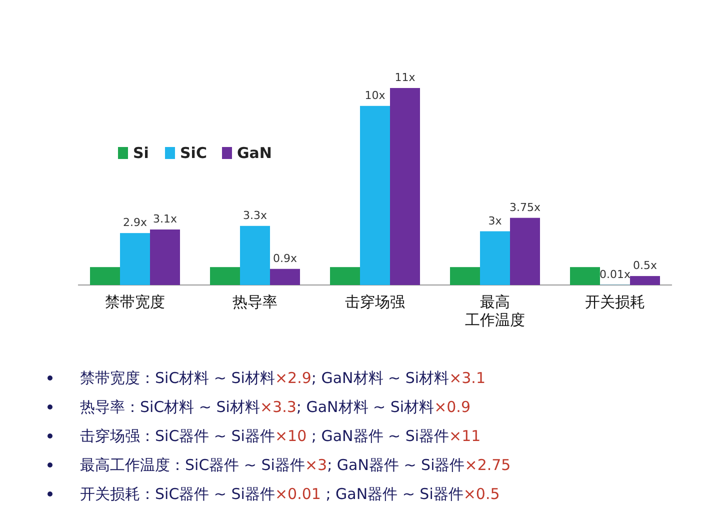 Image resolution: width=720 pixels, height=526 pixels. What do you see at coordinates (495, 311) in the screenshot?
I see `x-tick-label: 最高工作温度` at bounding box center [495, 311].